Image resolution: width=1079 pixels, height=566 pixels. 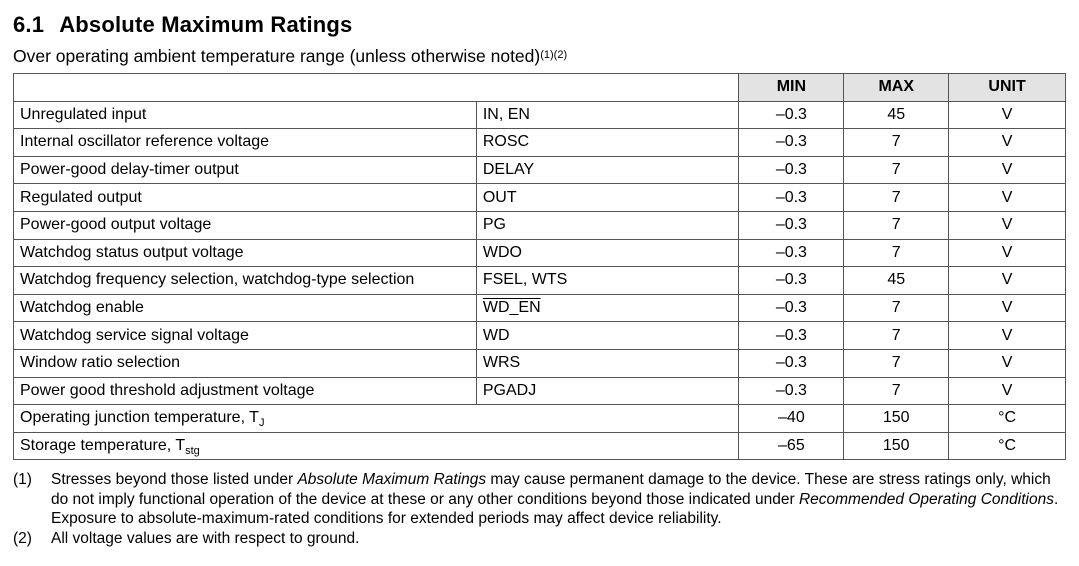 What do you see at coordinates (245, 197) in the screenshot?
I see `param-cell: Regulated output` at bounding box center [245, 197].